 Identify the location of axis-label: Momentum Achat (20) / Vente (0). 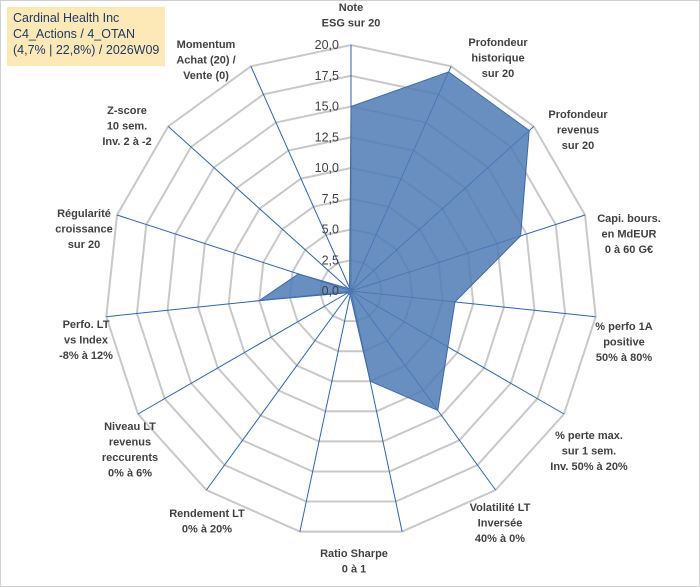
(205, 60).